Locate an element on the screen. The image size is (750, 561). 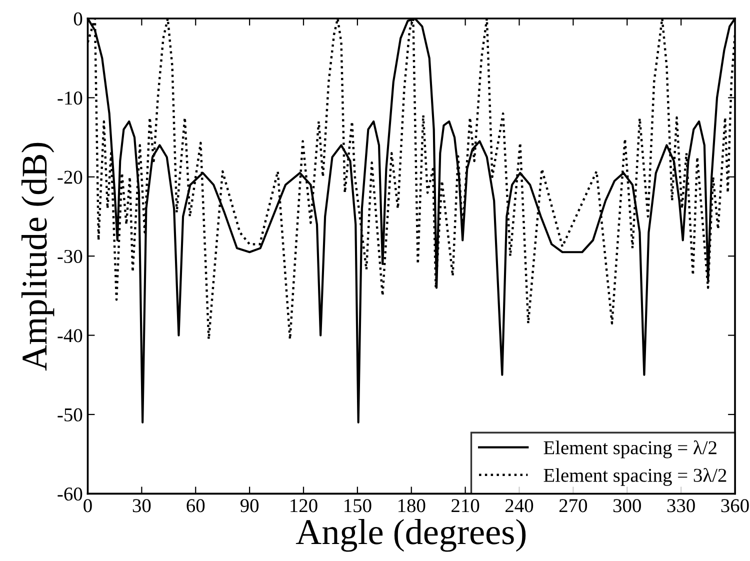
y-tick-label: -20 is located at coordinates (70, 177).